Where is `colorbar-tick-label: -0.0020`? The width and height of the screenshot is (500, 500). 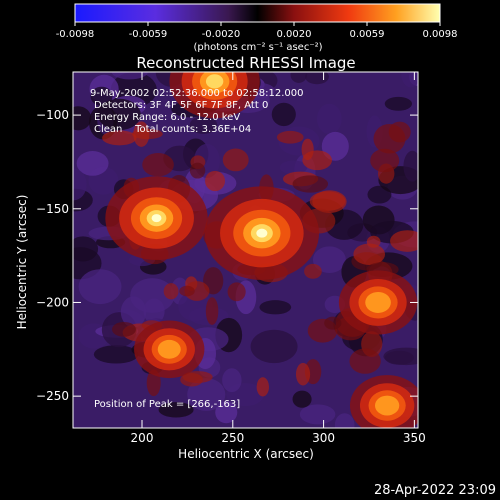
colorbar-tick-label: -0.0020 is located at coordinates (221, 34).